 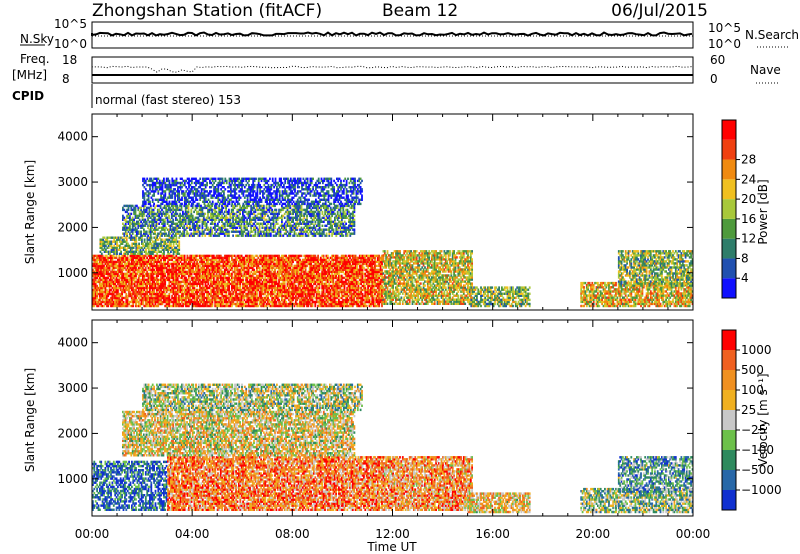 I want to click on cpid-text: normal (fast stereo) 153, so click(x=168, y=100).